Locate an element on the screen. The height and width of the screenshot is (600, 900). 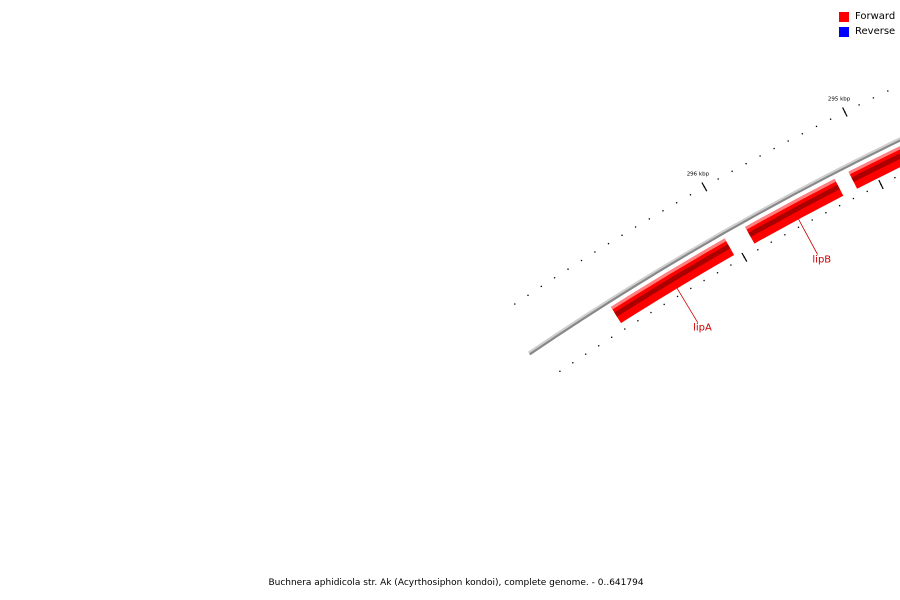
legend-item-forward: Forward is located at coordinates (867, 16).